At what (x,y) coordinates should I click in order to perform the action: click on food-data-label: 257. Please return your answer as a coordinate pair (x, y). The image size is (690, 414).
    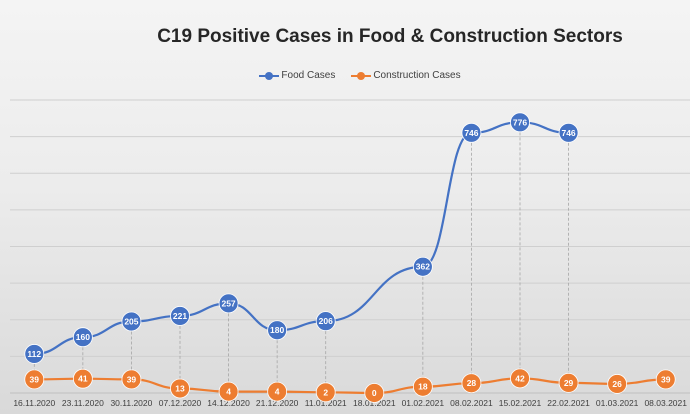
    Looking at the image, I should click on (228, 303).